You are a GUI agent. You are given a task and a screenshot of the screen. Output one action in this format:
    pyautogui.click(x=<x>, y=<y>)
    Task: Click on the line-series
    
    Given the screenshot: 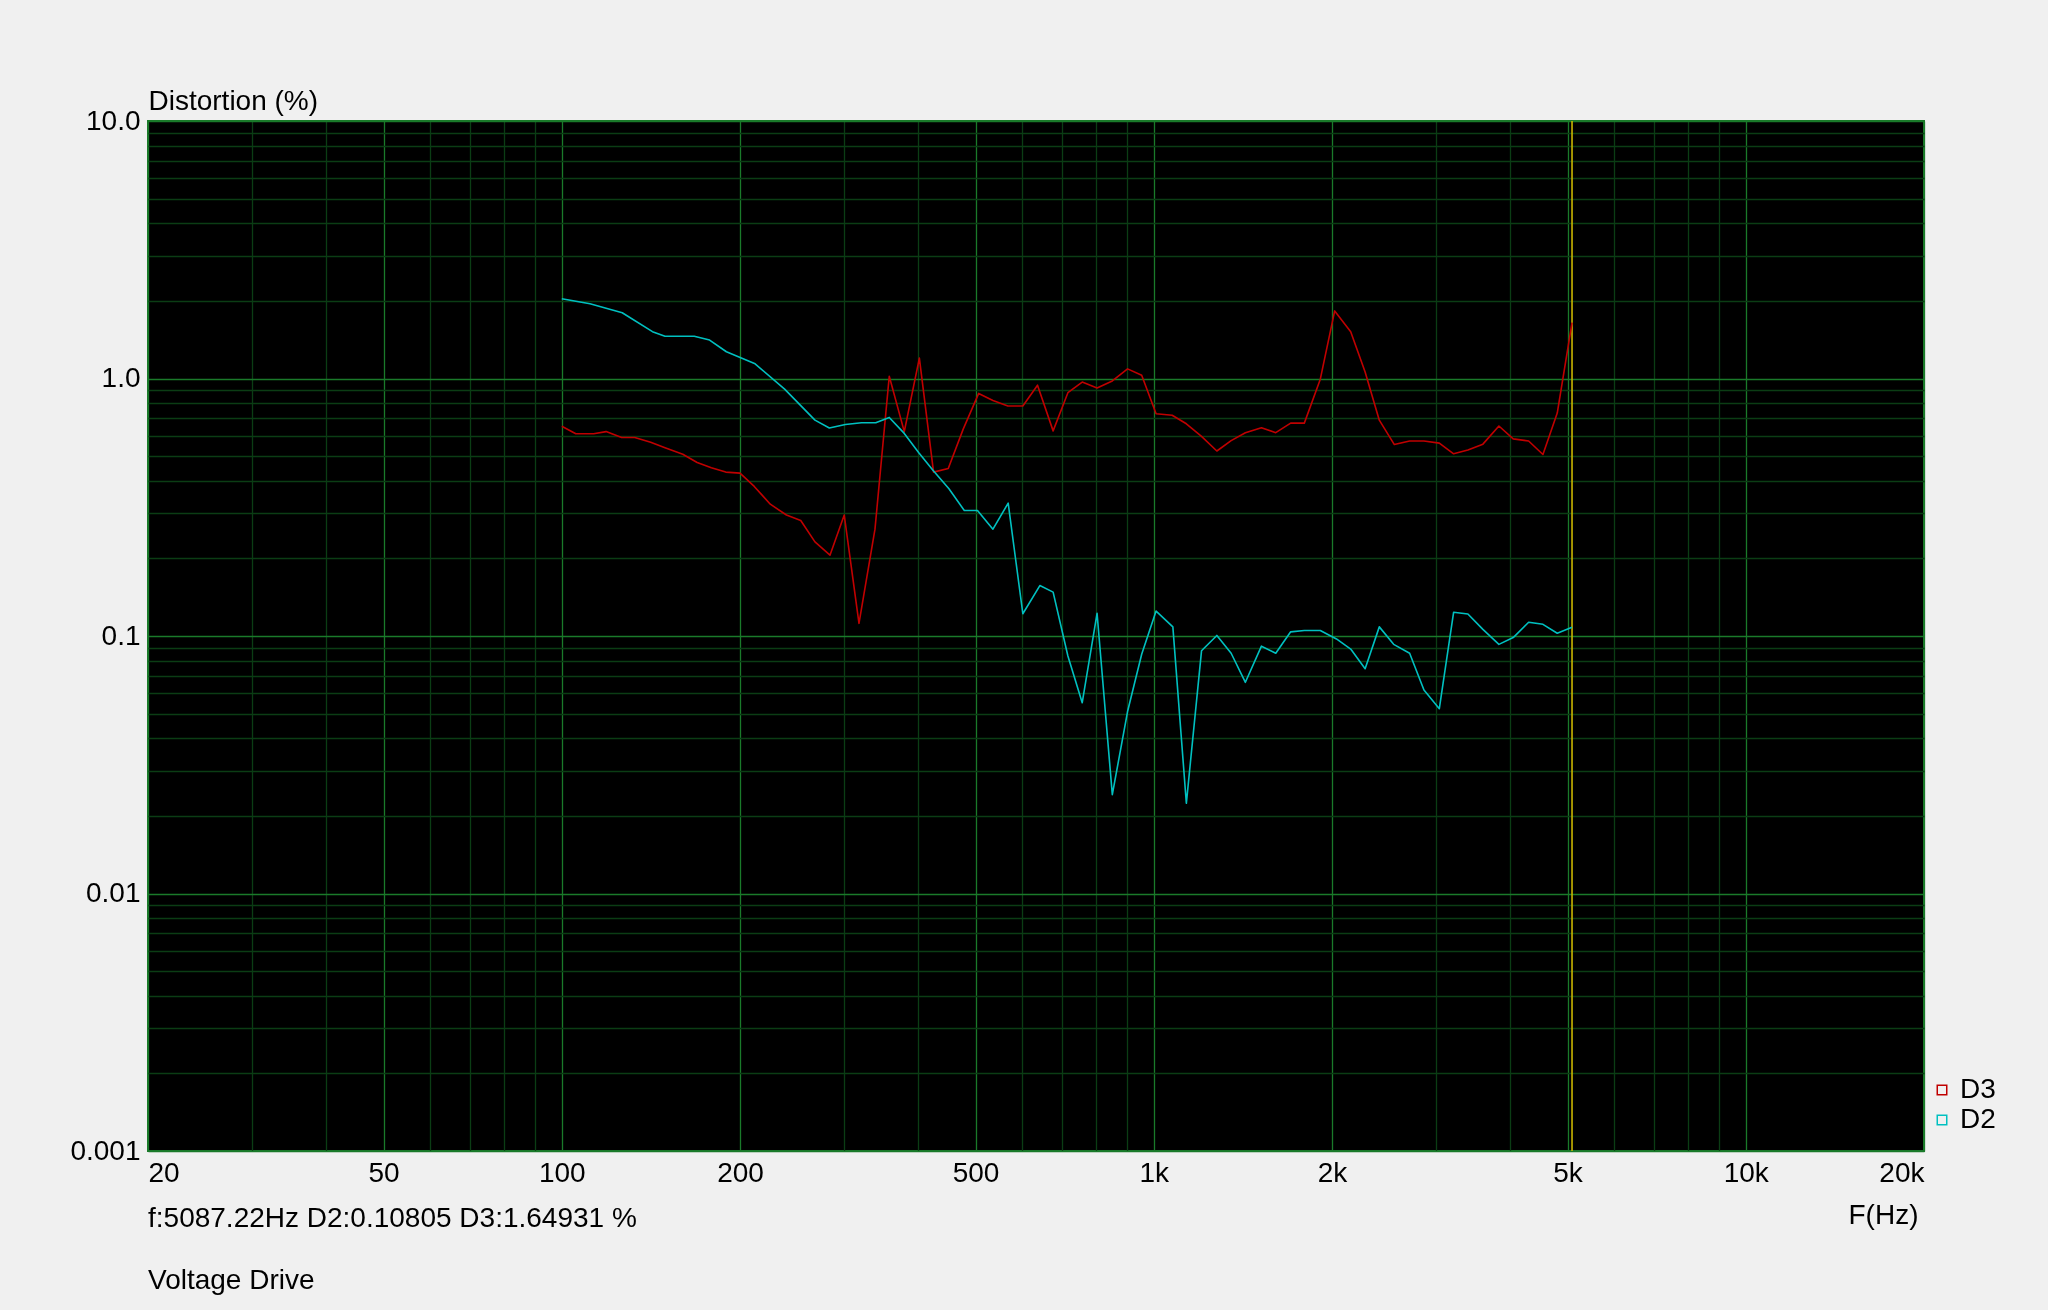 What is the action you would take?
    pyautogui.click(x=1066, y=467)
    